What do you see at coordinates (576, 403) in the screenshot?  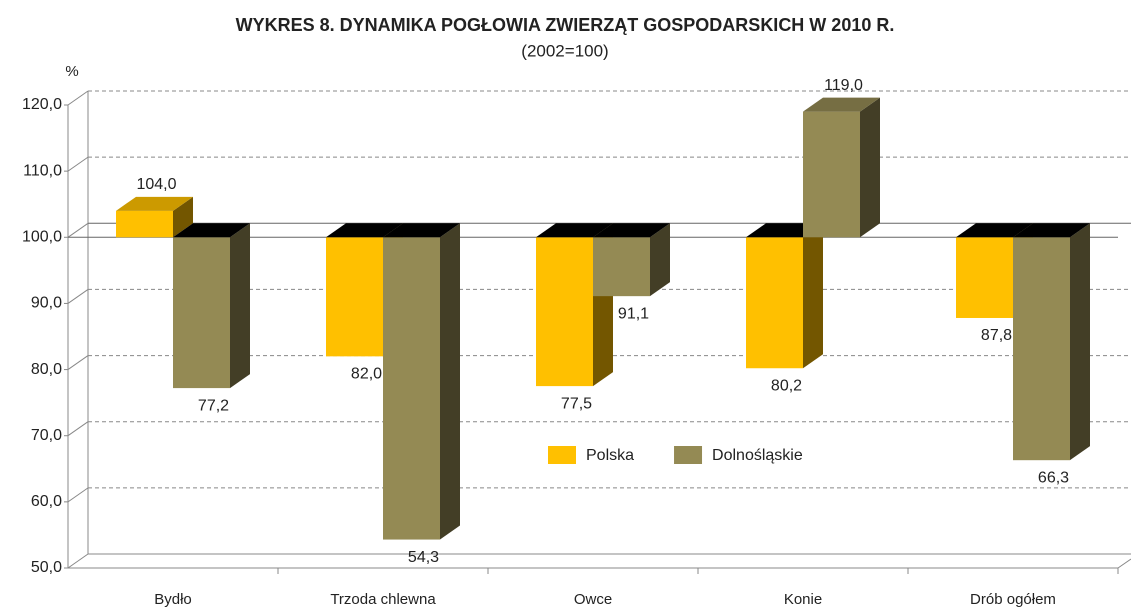 I see `value-label: 77,5` at bounding box center [576, 403].